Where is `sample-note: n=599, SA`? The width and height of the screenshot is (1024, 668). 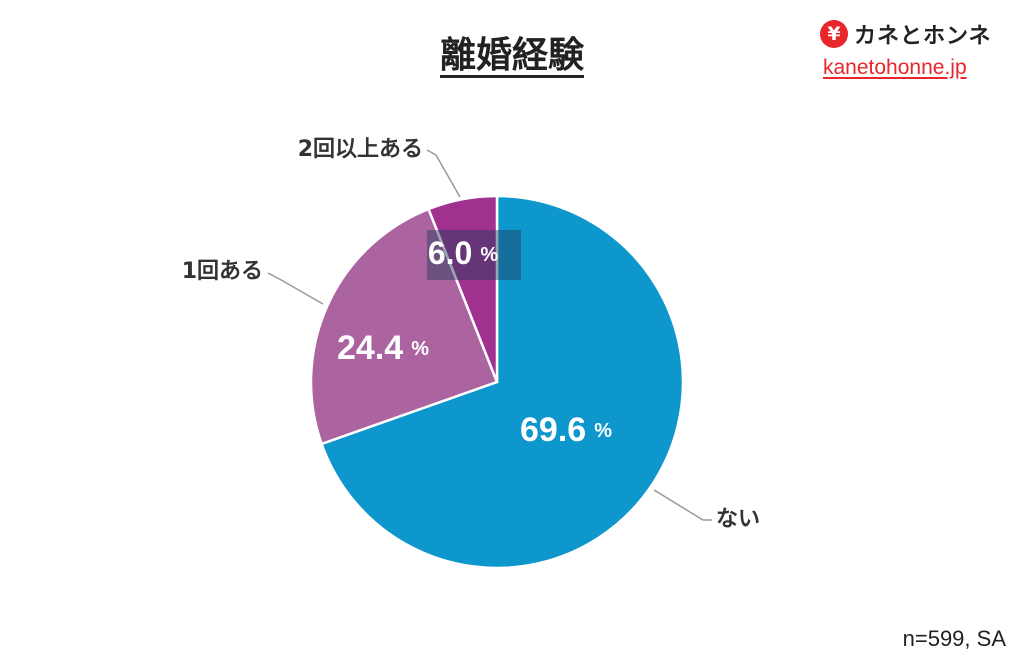 sample-note: n=599, SA is located at coordinates (954, 638).